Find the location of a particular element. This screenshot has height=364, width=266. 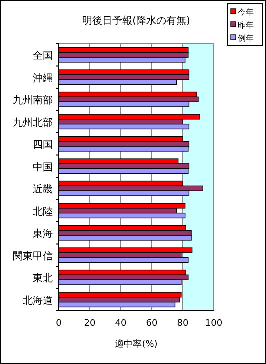

y-tick-label: 北海道 is located at coordinates (38, 300).